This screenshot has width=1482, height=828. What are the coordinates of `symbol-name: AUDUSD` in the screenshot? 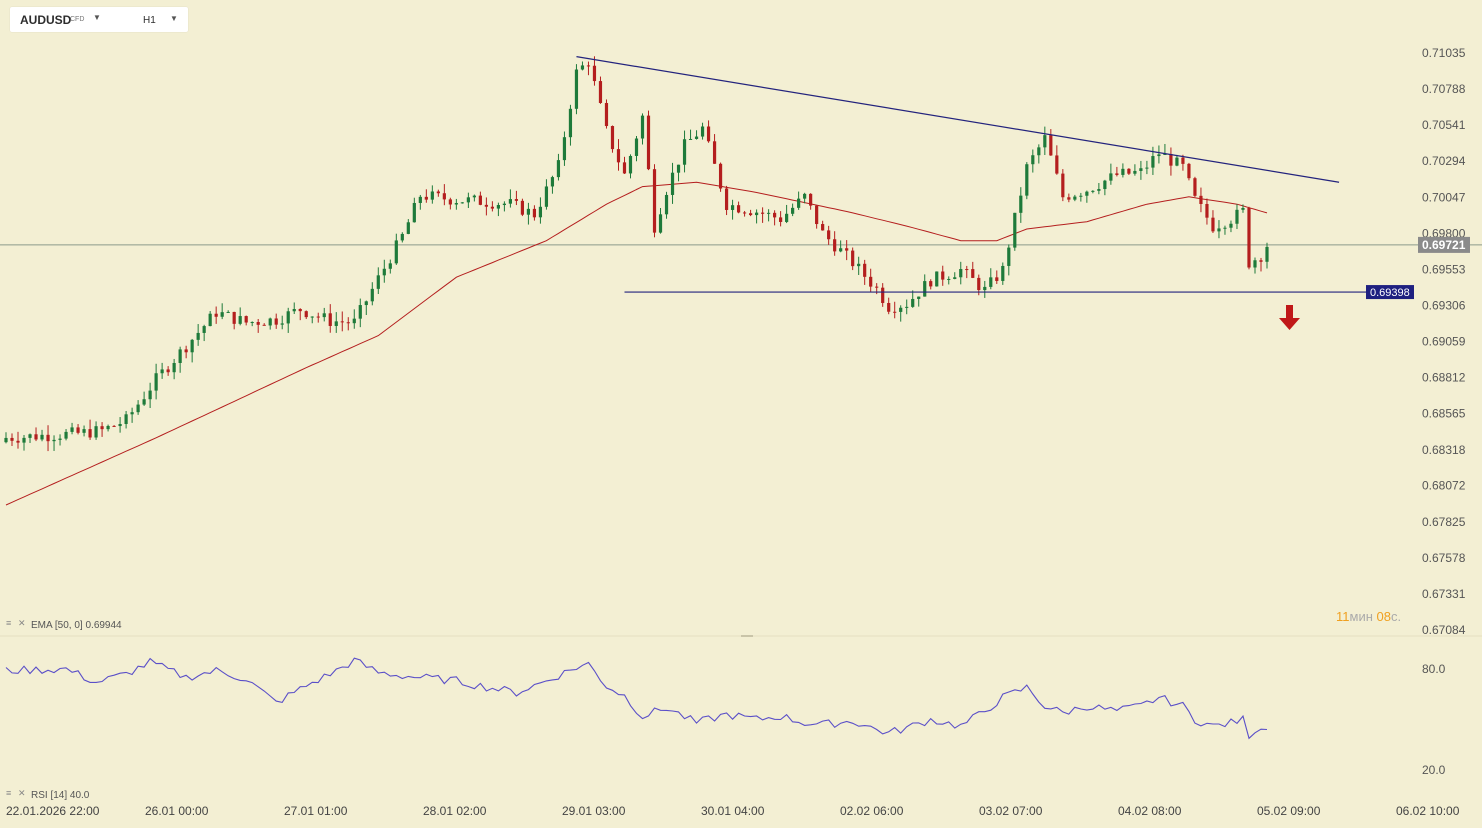 It's located at (46, 20).